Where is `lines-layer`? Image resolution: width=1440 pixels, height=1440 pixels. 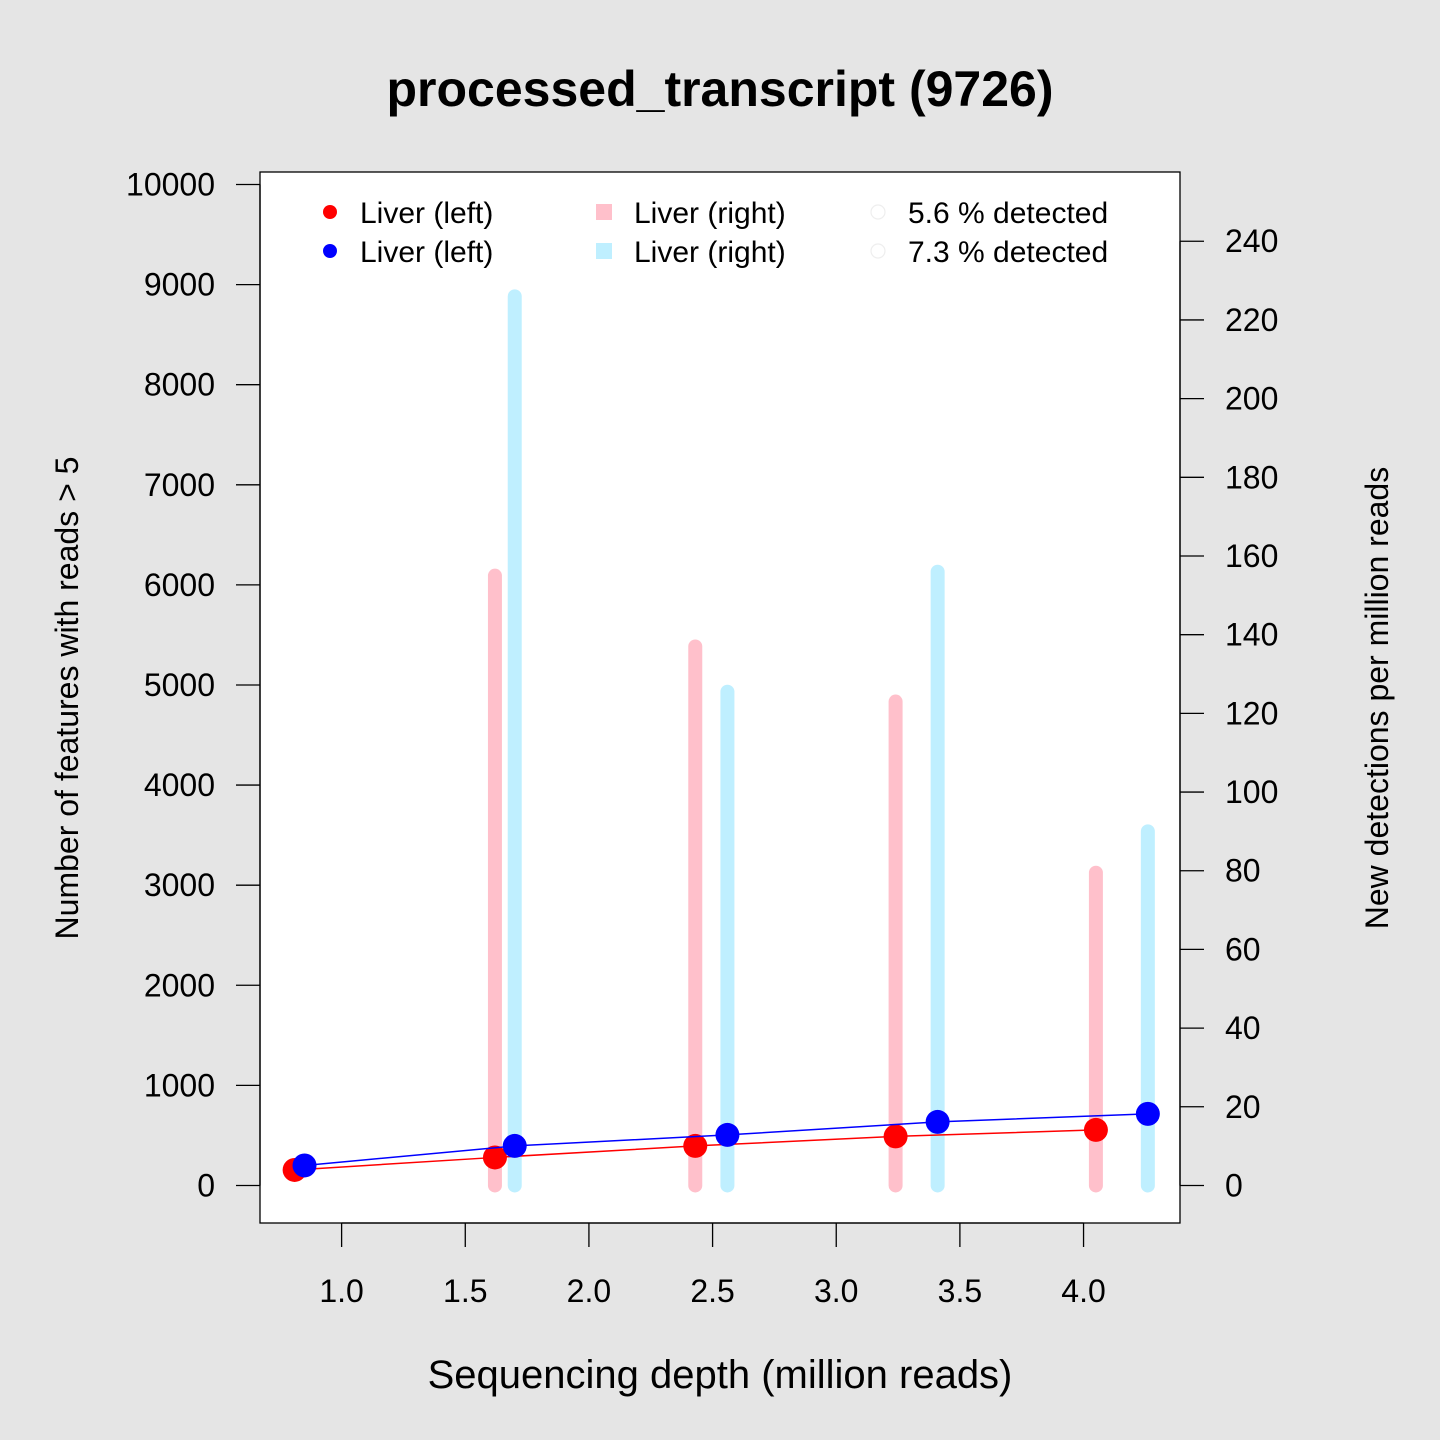 lines-layer is located at coordinates (721, 1141).